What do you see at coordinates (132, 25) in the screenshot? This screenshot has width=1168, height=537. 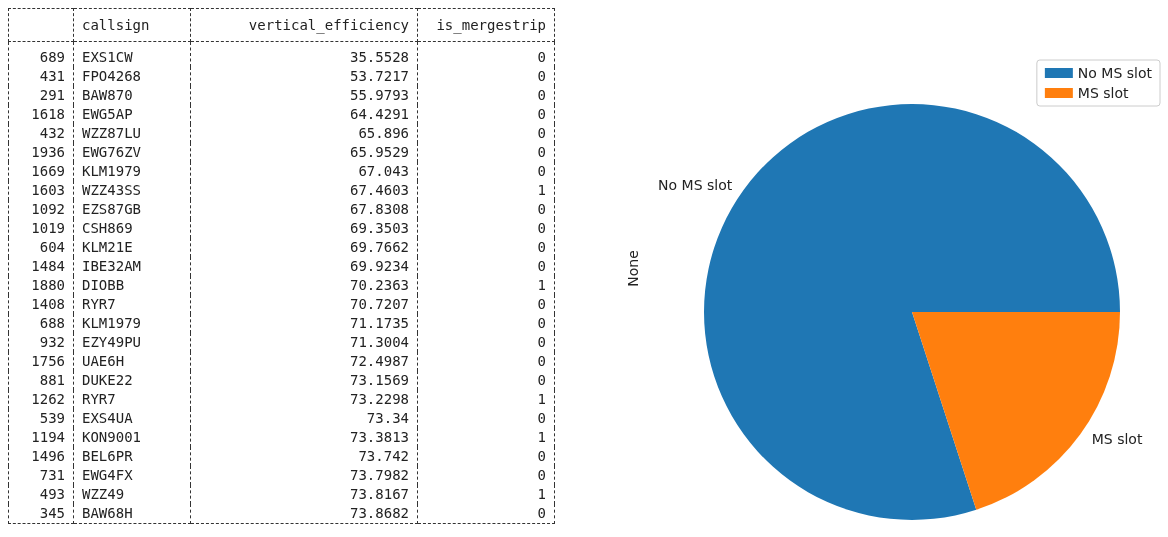 I see `category-label: callsign` at bounding box center [132, 25].